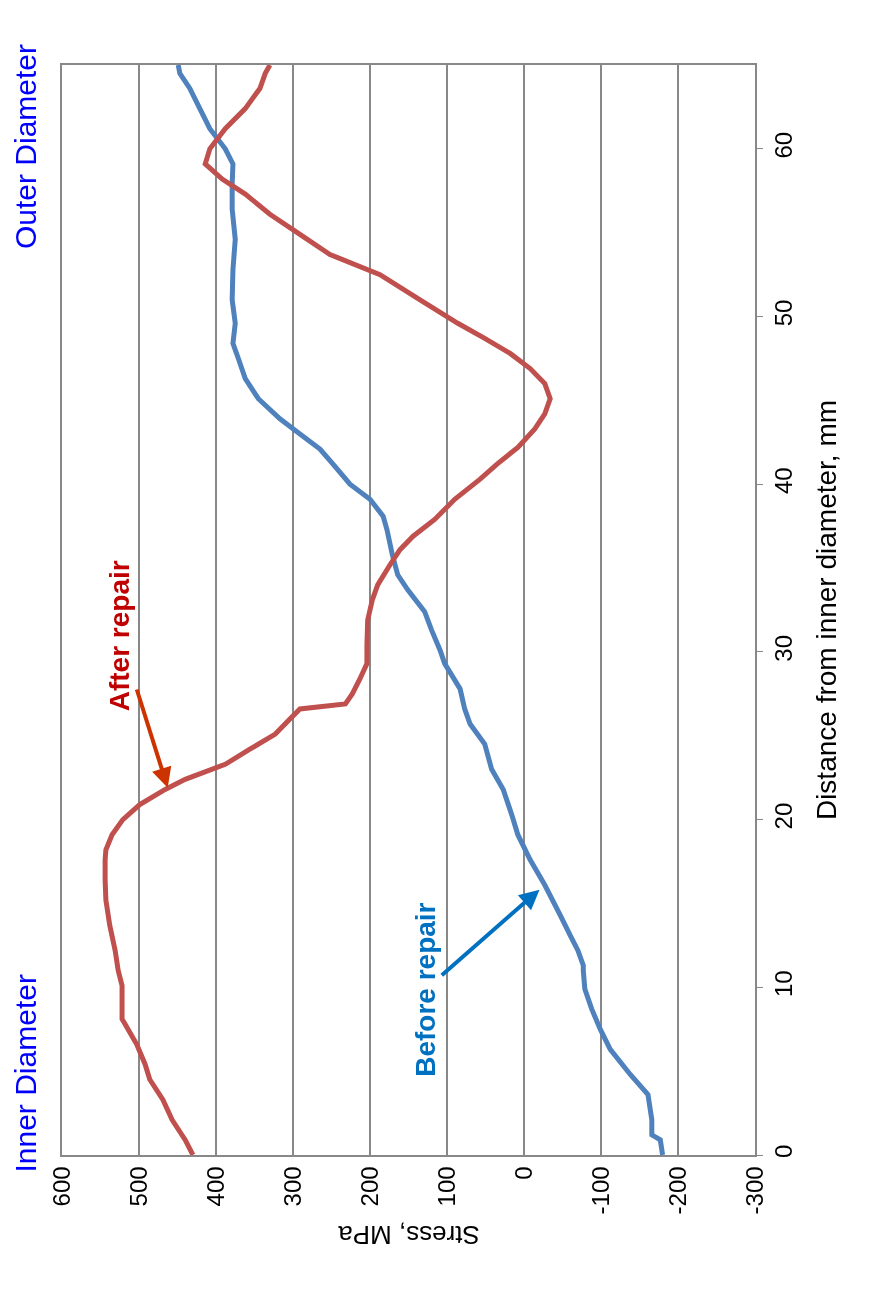  Describe the element at coordinates (783, 145) in the screenshot. I see `y-tick-label: 60` at that location.